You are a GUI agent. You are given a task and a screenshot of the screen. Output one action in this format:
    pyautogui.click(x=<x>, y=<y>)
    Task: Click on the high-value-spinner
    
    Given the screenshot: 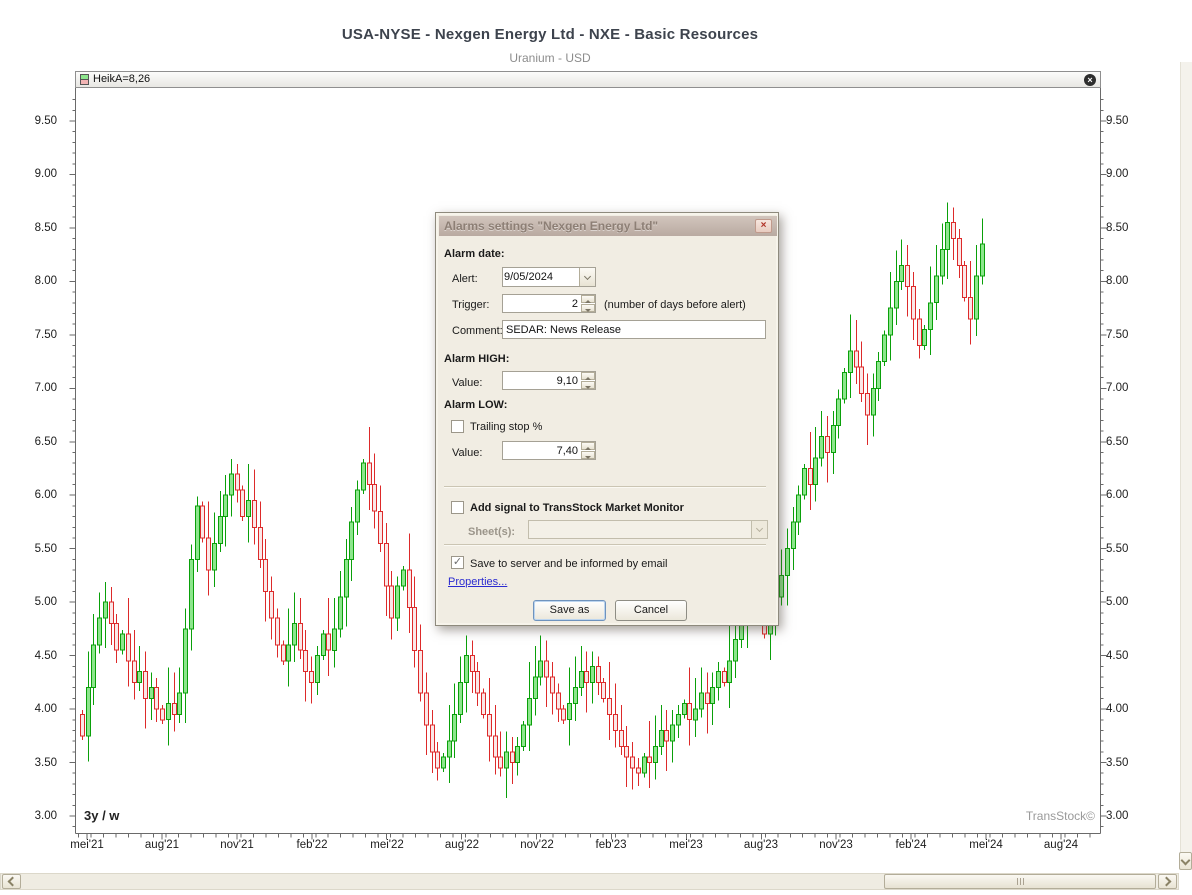 What is the action you would take?
    pyautogui.click(x=588, y=380)
    